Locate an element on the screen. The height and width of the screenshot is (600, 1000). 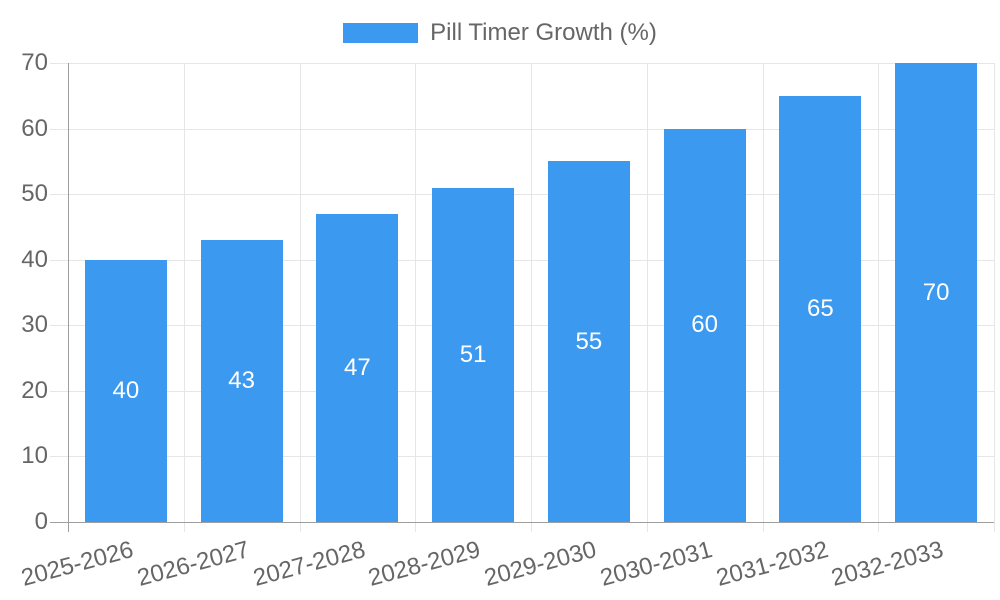
bar-segment-2026-2027: 43 is located at coordinates (241, 381).